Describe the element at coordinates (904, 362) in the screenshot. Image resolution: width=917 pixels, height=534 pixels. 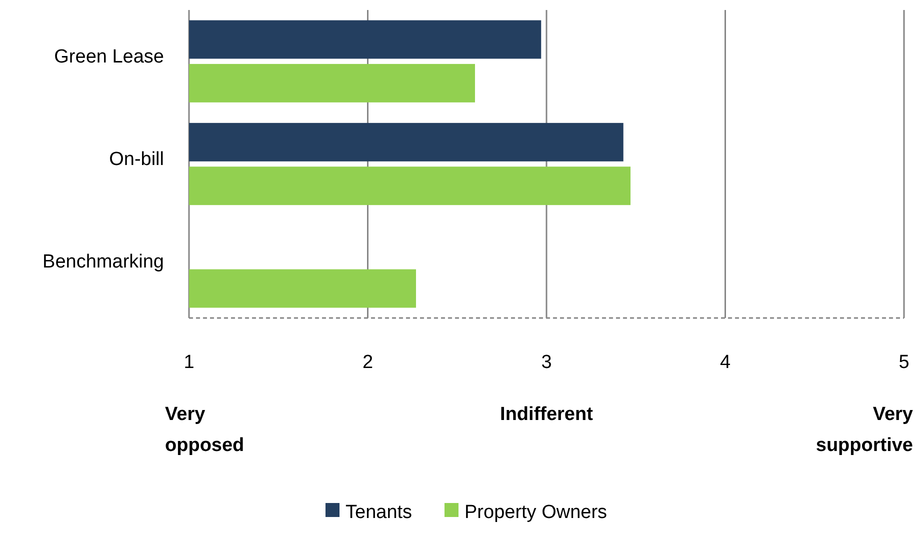
I see `x-tick-label: 5` at that location.